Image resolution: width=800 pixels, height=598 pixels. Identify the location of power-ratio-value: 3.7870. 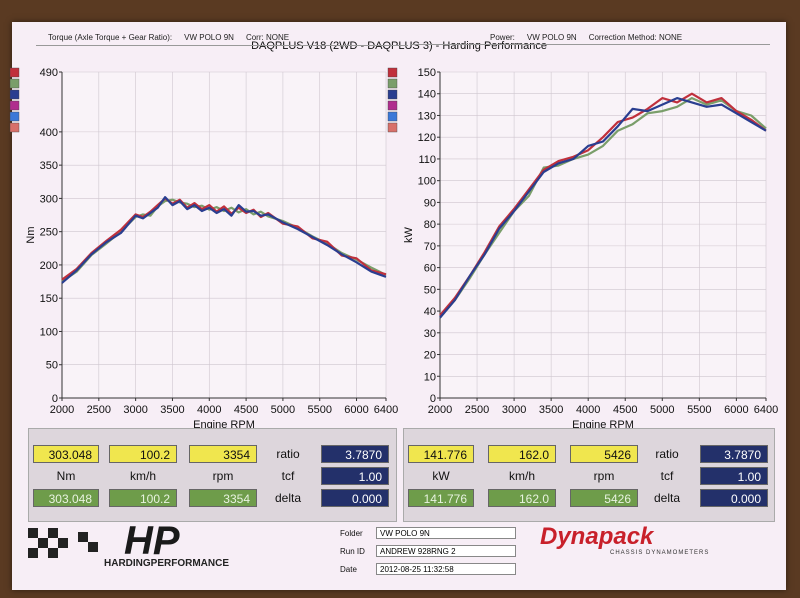
(734, 454).